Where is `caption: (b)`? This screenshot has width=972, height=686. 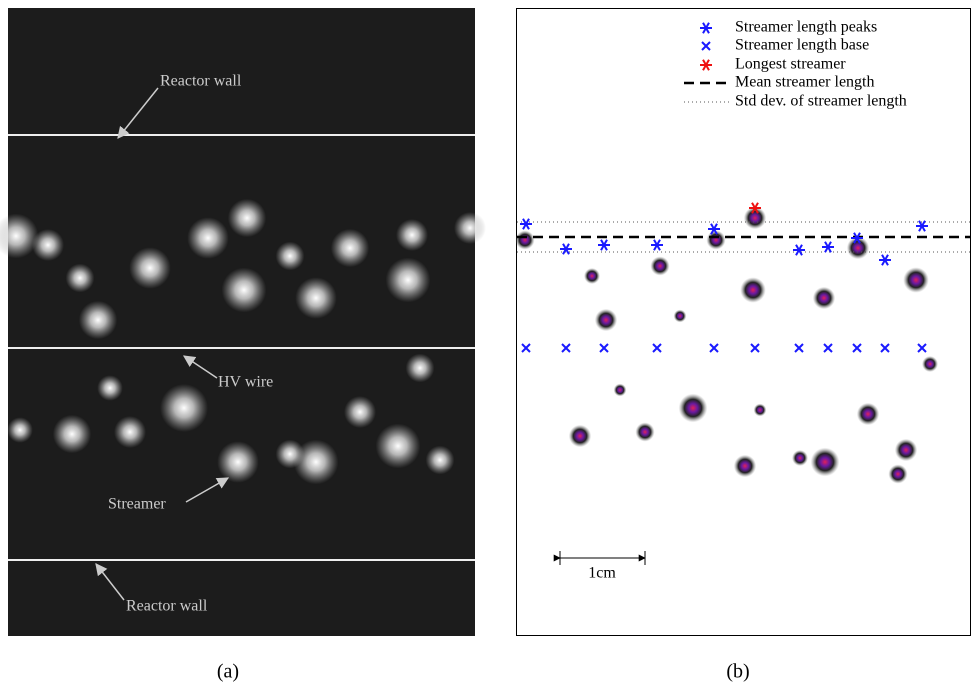
caption: (b) is located at coordinates (737, 672).